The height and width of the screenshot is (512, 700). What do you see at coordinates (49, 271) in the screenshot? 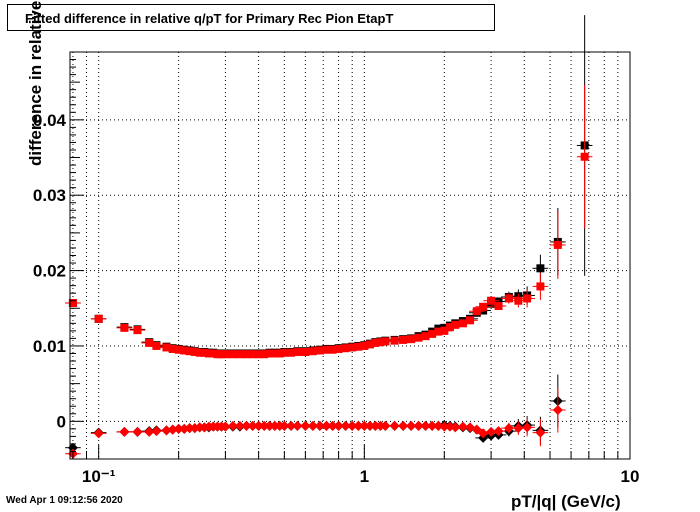
I see `y-tick-label: 0.02` at bounding box center [49, 271].